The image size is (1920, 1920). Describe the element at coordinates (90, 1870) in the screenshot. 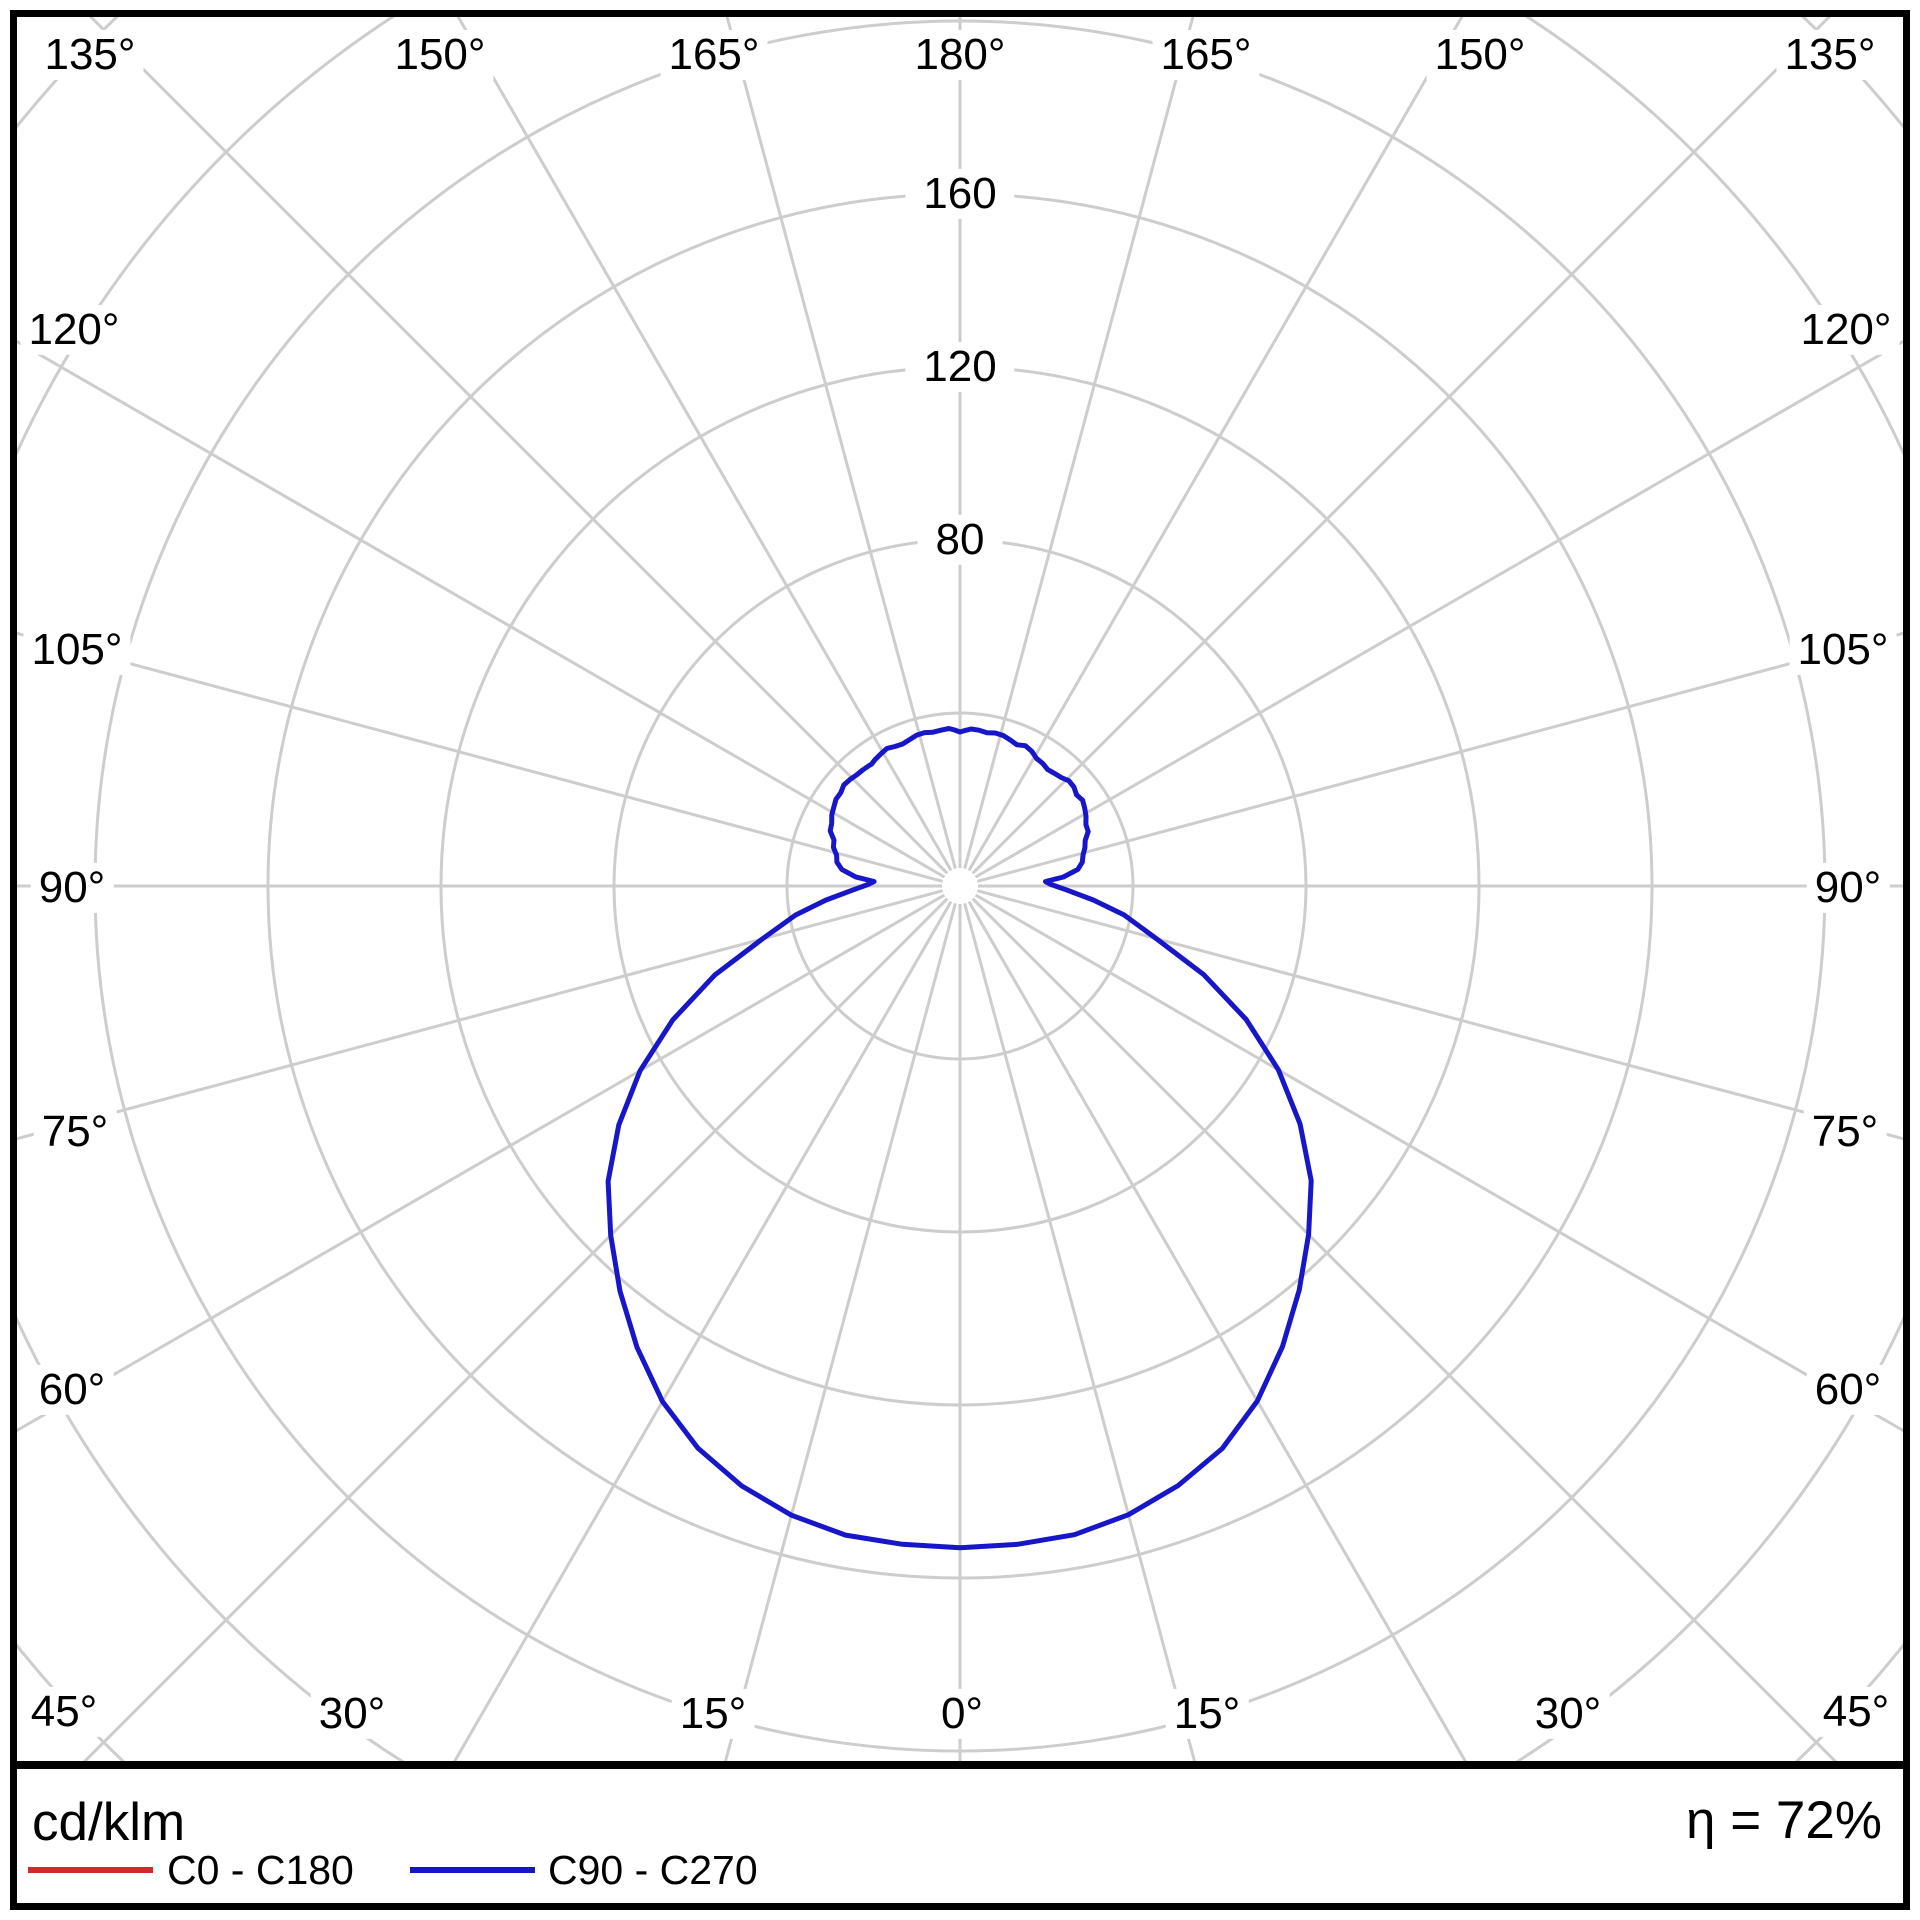

I see `c0-c180-line-swatch` at that location.